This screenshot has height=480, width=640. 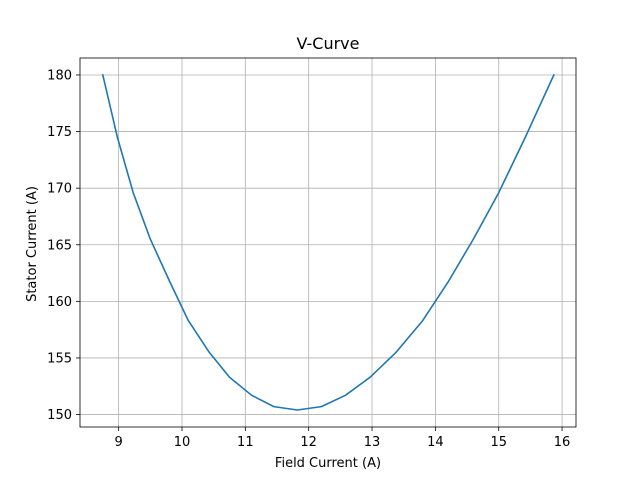 I want to click on y-tick-label: 155, so click(x=59, y=358).